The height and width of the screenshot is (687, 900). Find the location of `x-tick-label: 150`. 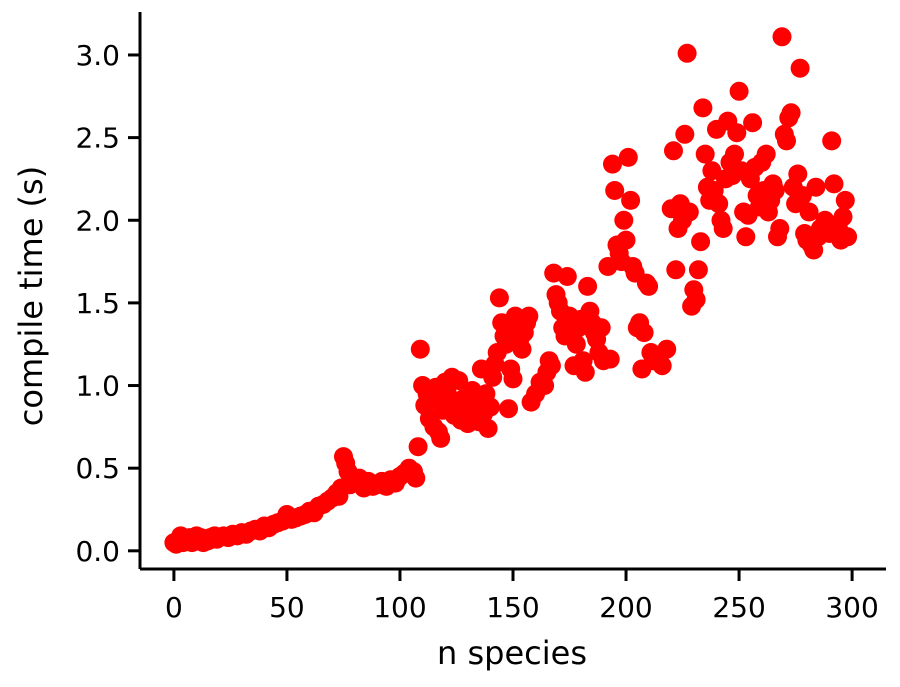

x-tick-label: 150 is located at coordinates (512, 607).